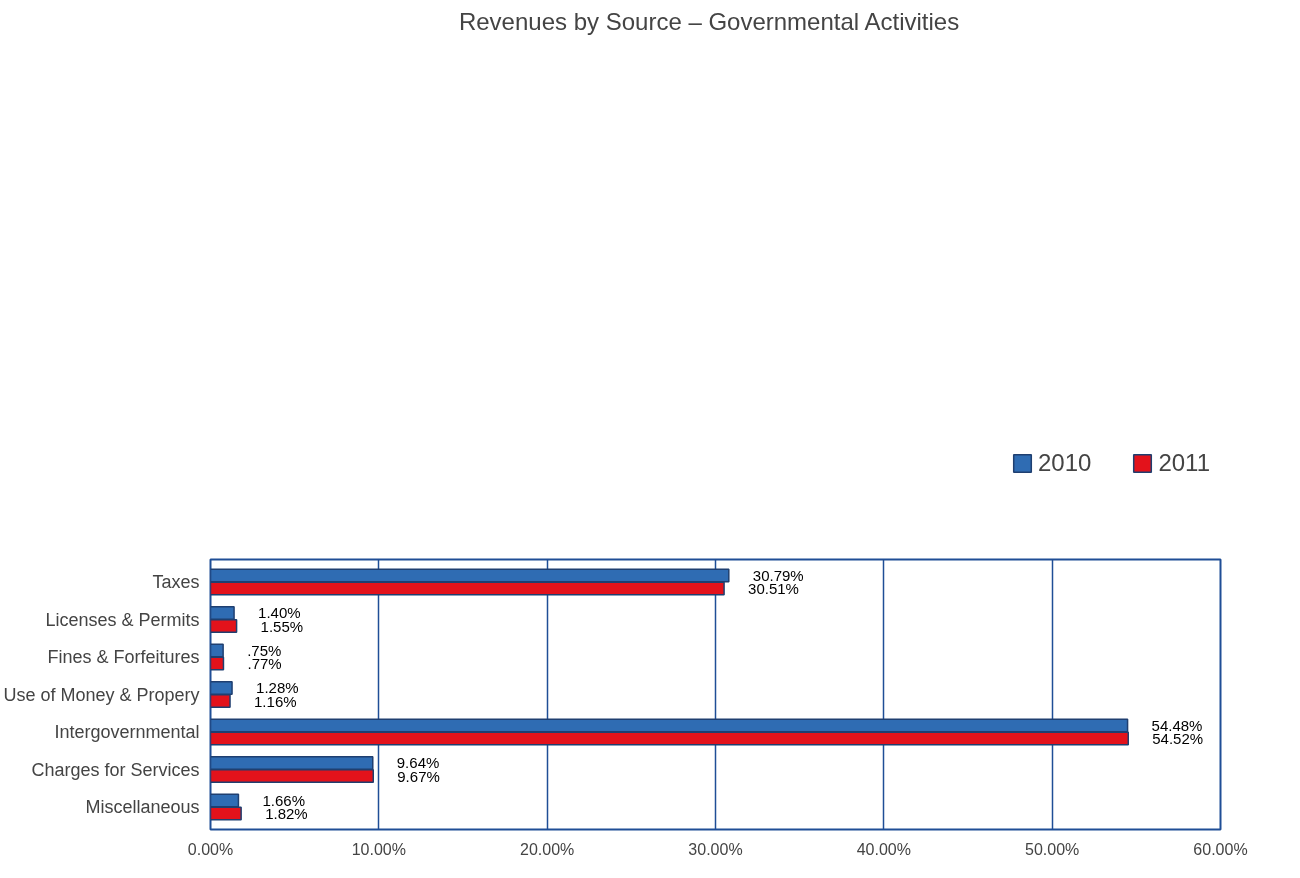 The image size is (1300, 878). Describe the element at coordinates (1065, 463) in the screenshot. I see `legend-label: 2010` at that location.